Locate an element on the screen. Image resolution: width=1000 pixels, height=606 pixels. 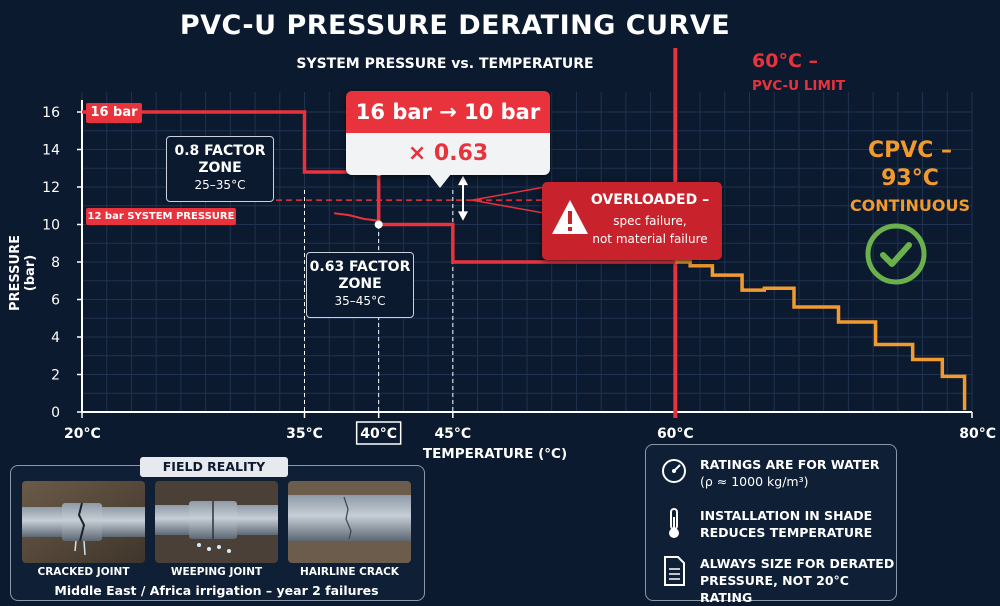
caption-hairline-crack: HAIRLINE CRACK is located at coordinates (349, 572).